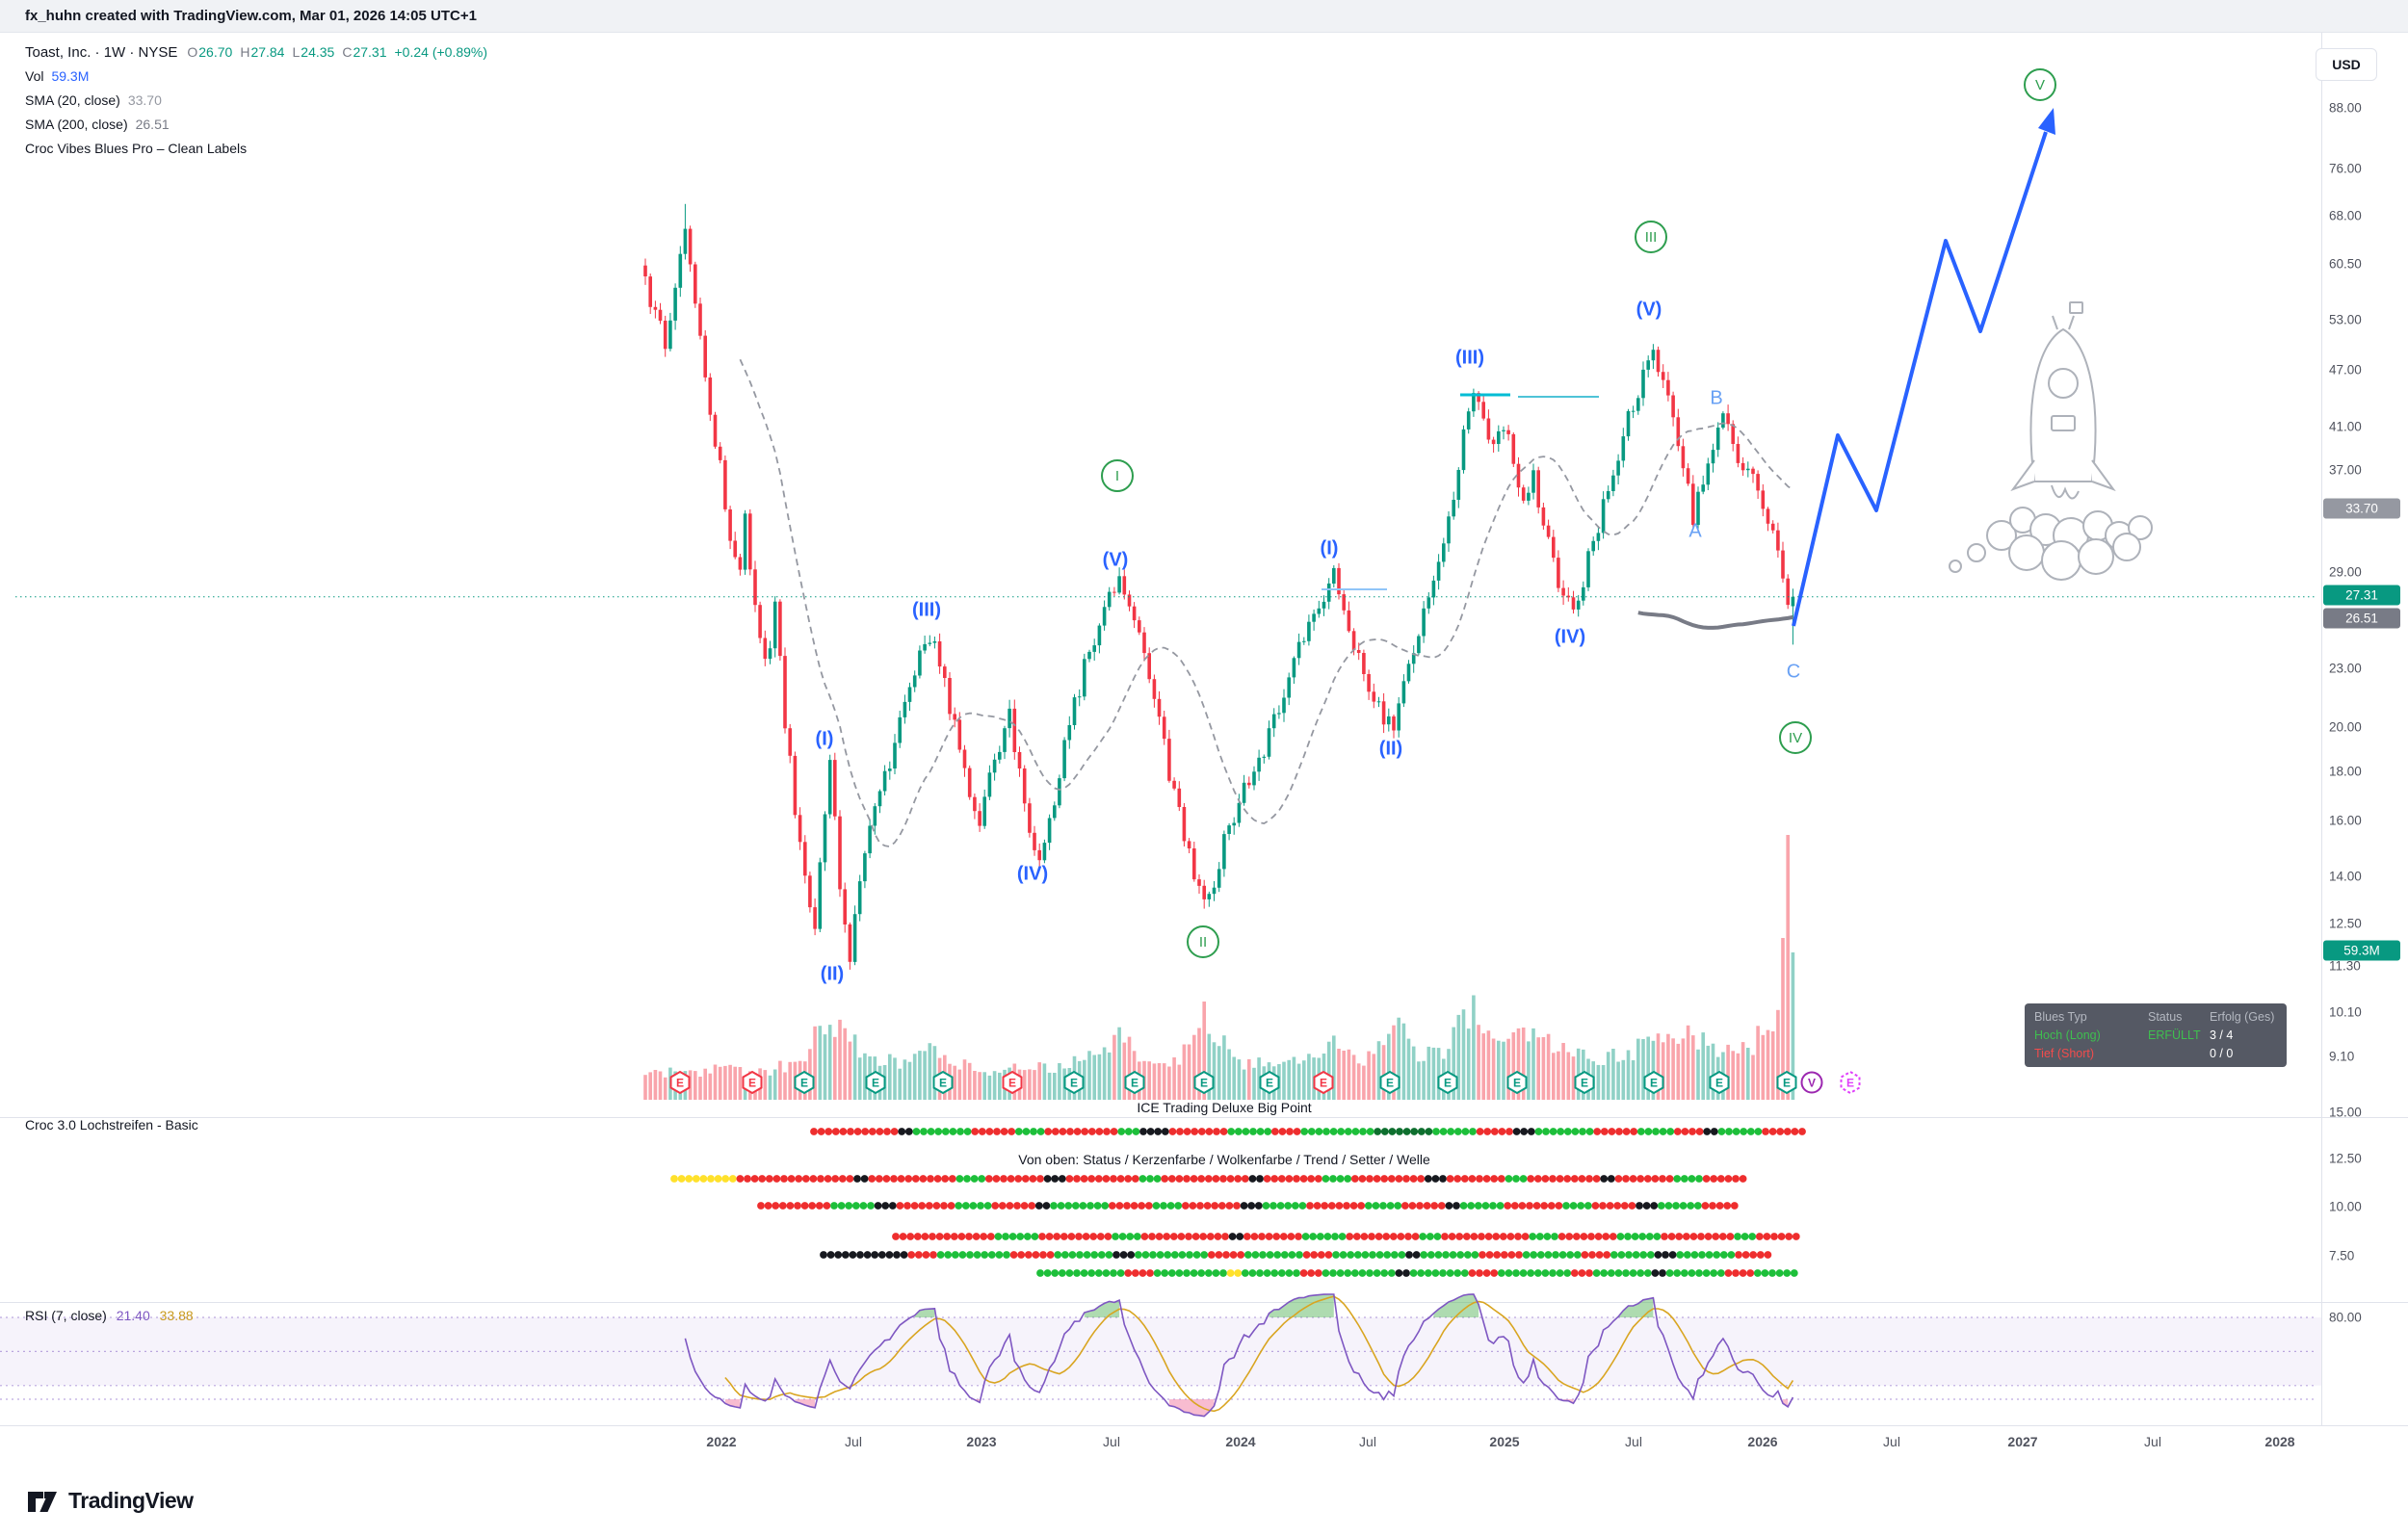 The image size is (2408, 1536). I want to click on rsi-ma-value: 33.88, so click(176, 1315).